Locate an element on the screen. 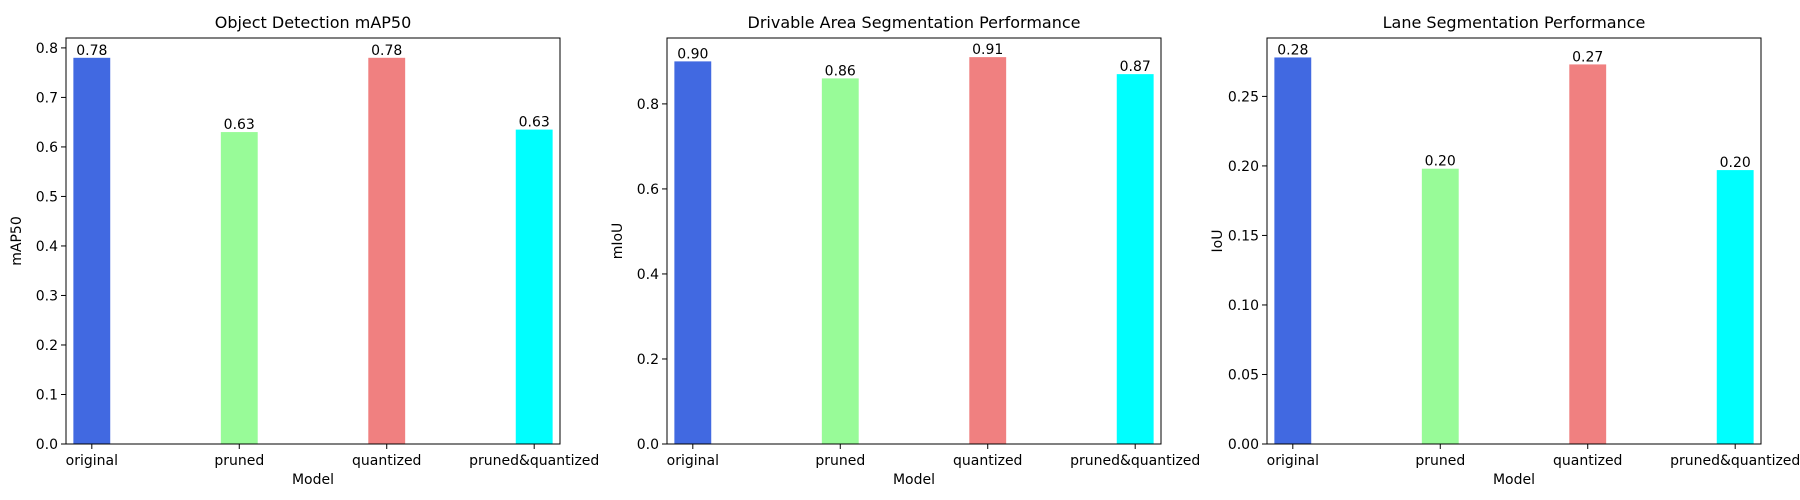 The height and width of the screenshot is (500, 1800). y-tick-label: 0.20 is located at coordinates (1243, 167).